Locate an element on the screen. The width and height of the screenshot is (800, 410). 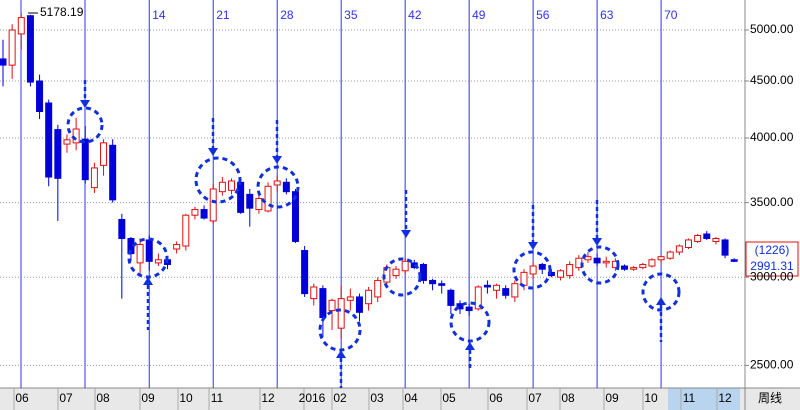
x-tick-label: 11 is located at coordinates (689, 398).